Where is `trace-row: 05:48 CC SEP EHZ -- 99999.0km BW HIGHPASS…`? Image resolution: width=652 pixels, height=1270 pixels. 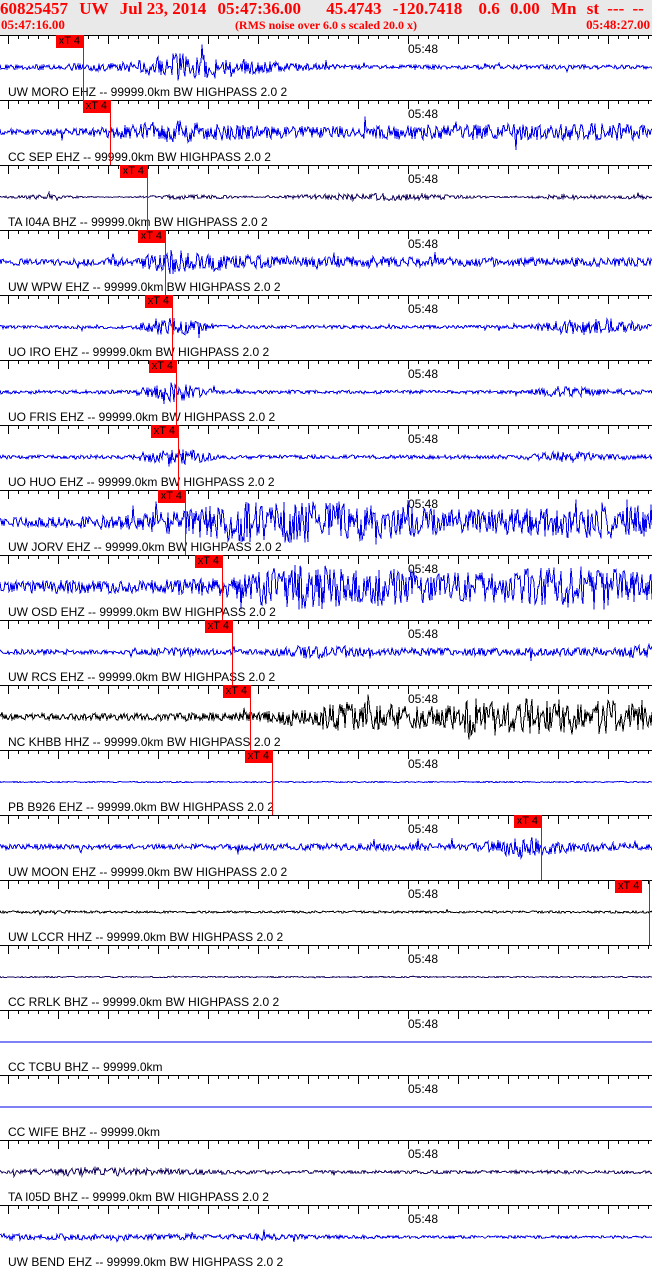 trace-row: 05:48 CC SEP EHZ -- 99999.0km BW HIGHPASS… is located at coordinates (326, 132).